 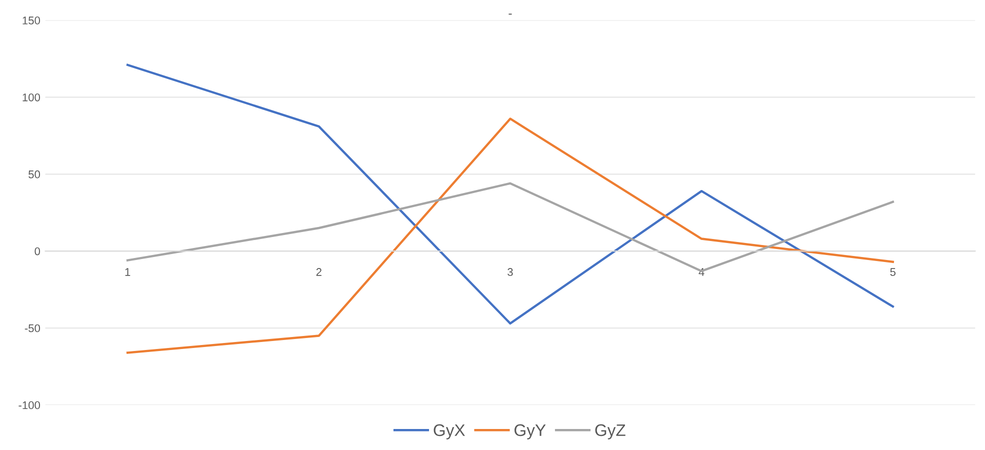 What do you see at coordinates (610, 432) in the screenshot?
I see `legend-label: GyZ` at bounding box center [610, 432].